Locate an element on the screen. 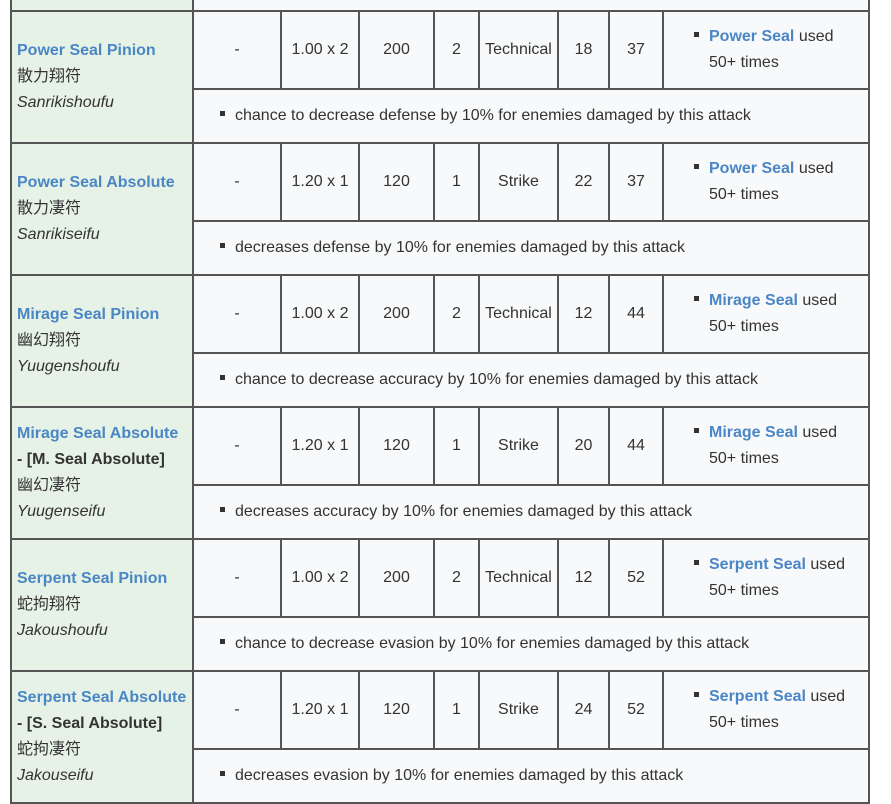 The image size is (891, 804). skill-name-link: Mirage Seal Absolute is located at coordinates (98, 433).